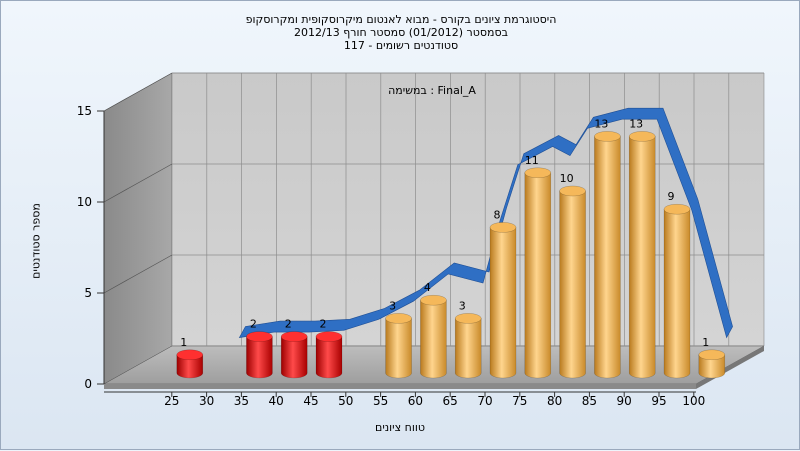 The height and width of the screenshot is (451, 800). What do you see at coordinates (400, 386) in the screenshot?
I see `chart-floor-front-edge` at bounding box center [400, 386].